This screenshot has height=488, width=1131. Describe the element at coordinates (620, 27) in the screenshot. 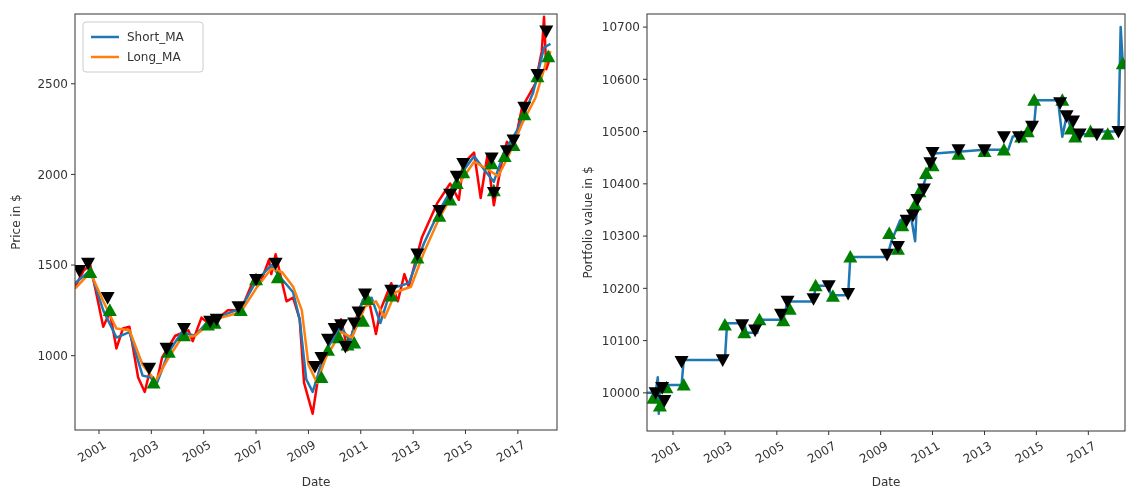

I see `y-tick-label: 10700` at that location.